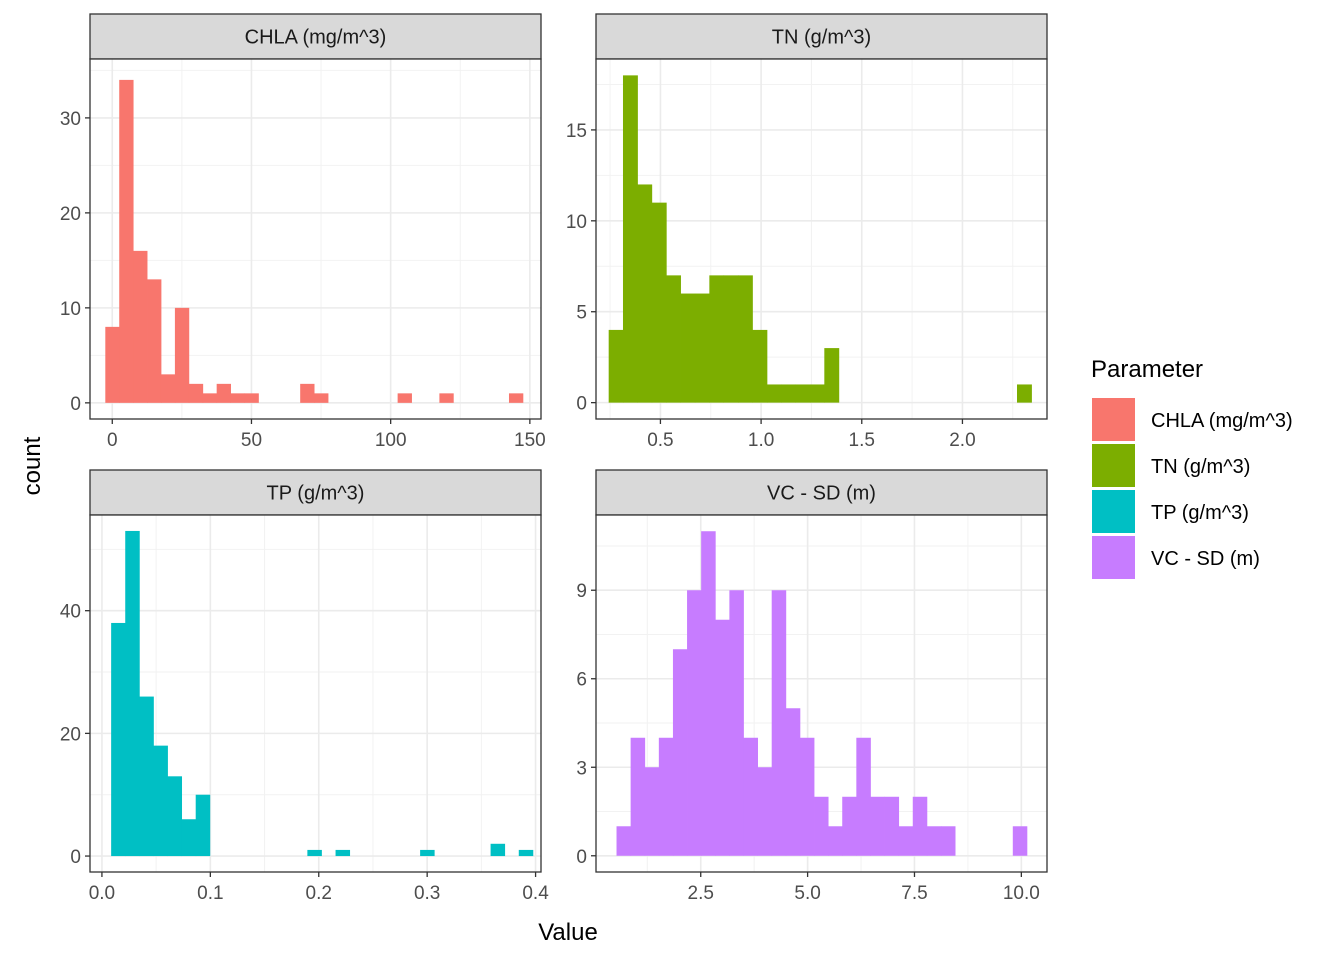 The height and width of the screenshot is (960, 1344). I want to click on facet-title: CHLA (mg/m^3), so click(316, 38).